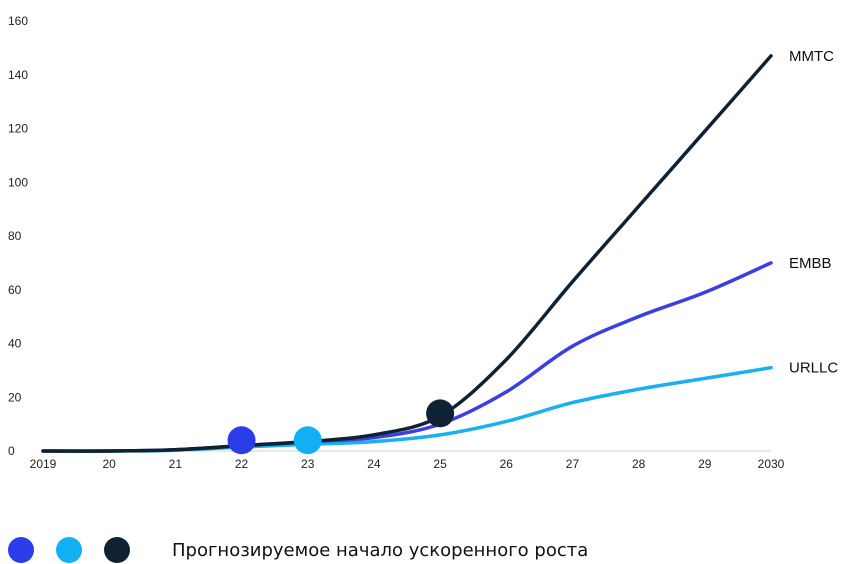 The height and width of the screenshot is (564, 850). What do you see at coordinates (573, 464) in the screenshot?
I see `x-tick-label: 27` at bounding box center [573, 464].